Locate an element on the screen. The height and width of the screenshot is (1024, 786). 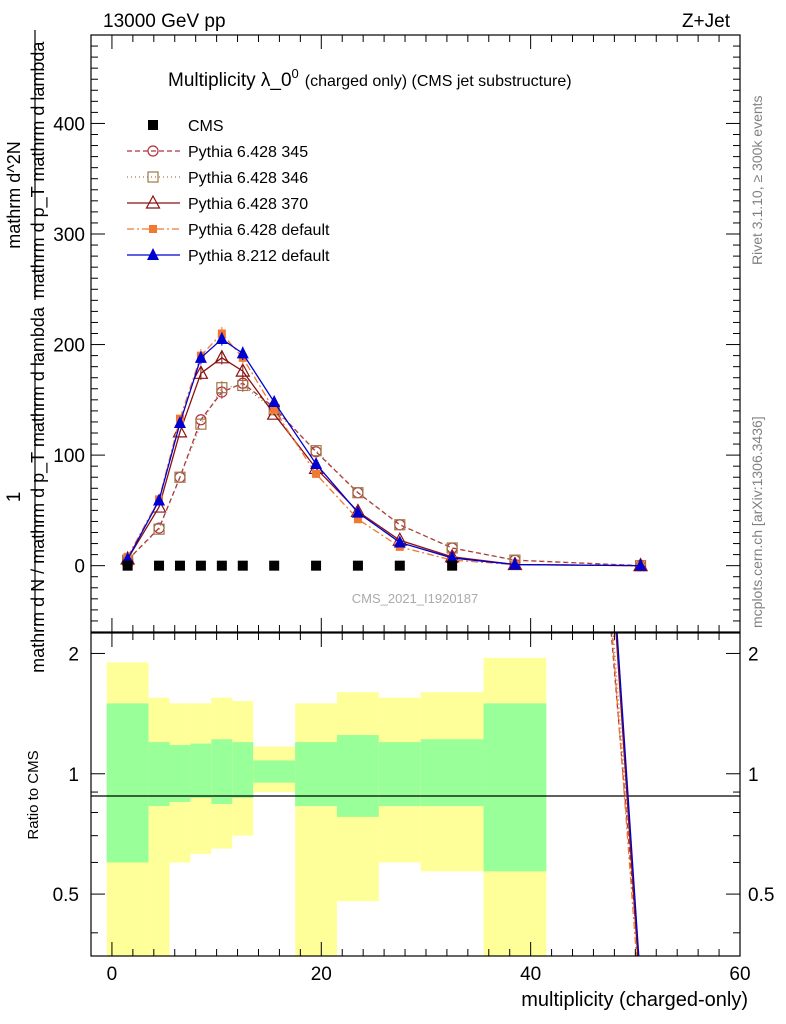
ratio-y-tick-label-right: 2 is located at coordinates (753, 654).